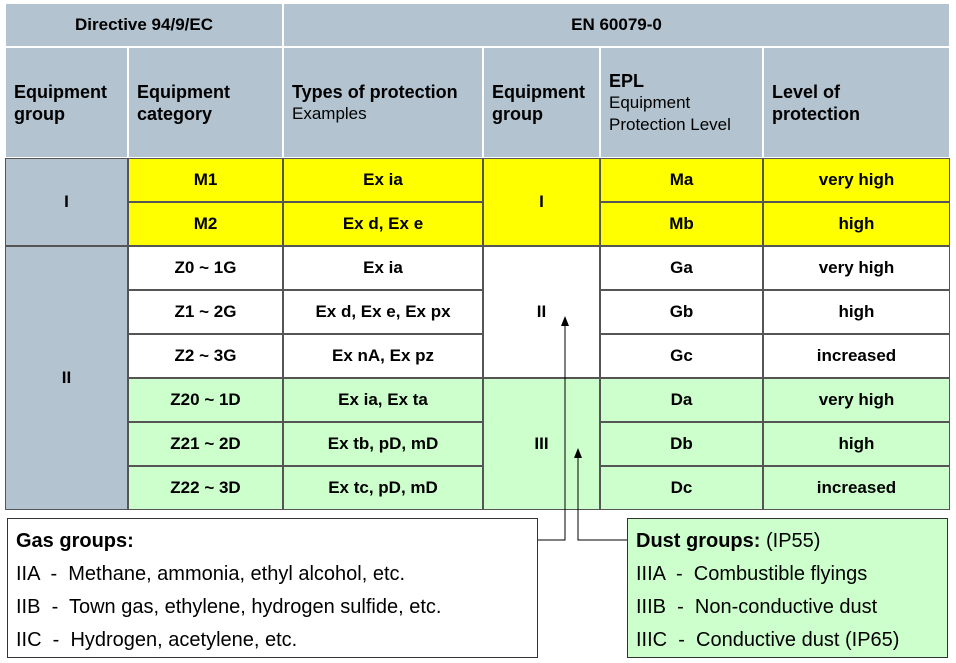 The height and width of the screenshot is (663, 956). Describe the element at coordinates (541, 444) in the screenshot. I see `epl-group-cell: III` at that location.